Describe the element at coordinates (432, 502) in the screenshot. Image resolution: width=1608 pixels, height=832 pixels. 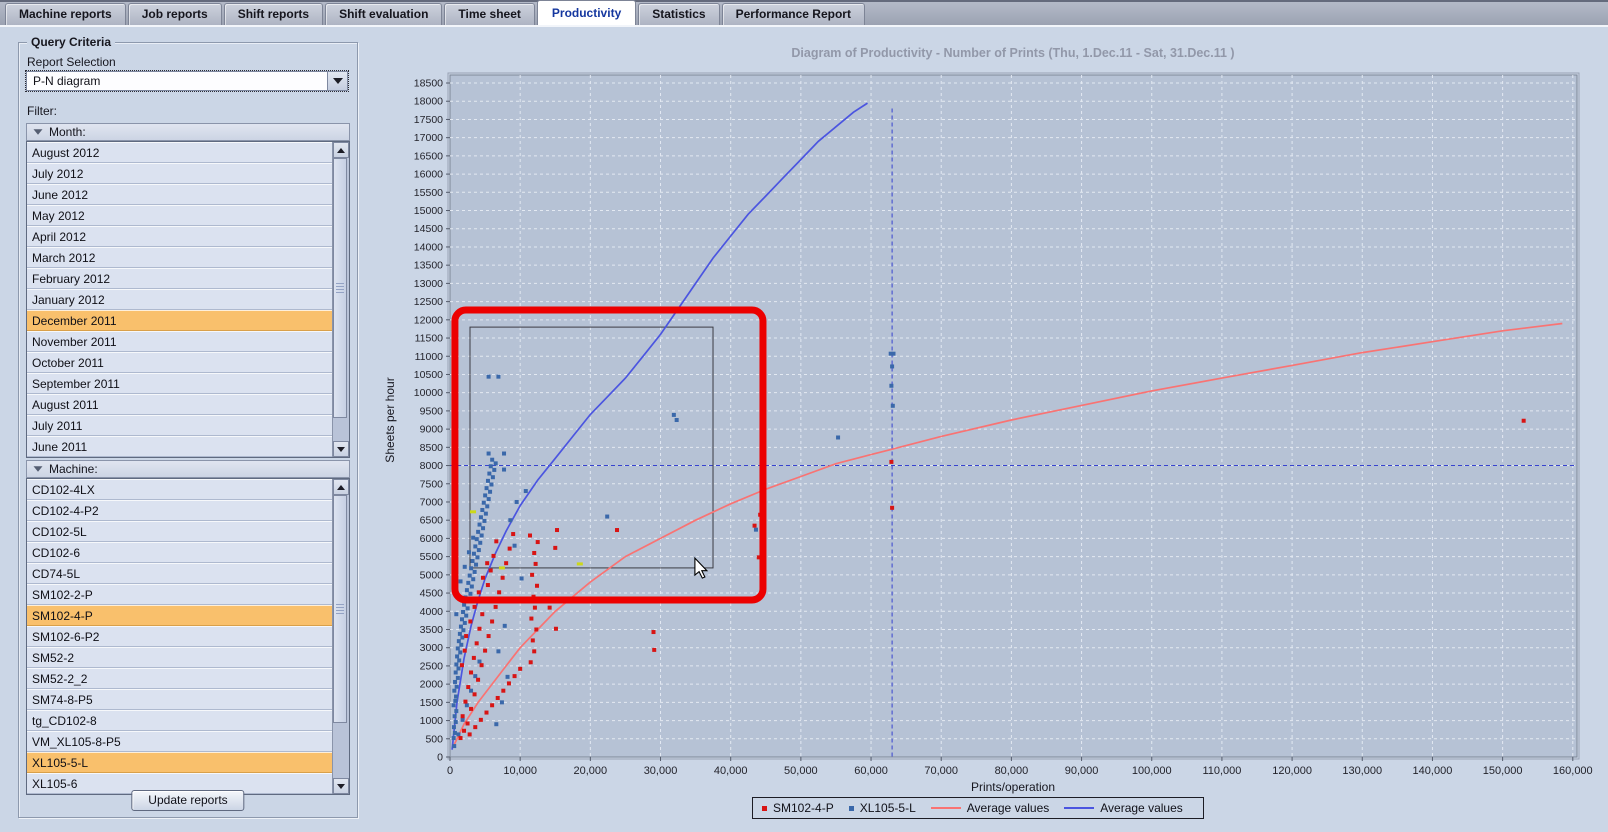
I see `y-tick-label: 7000` at that location.